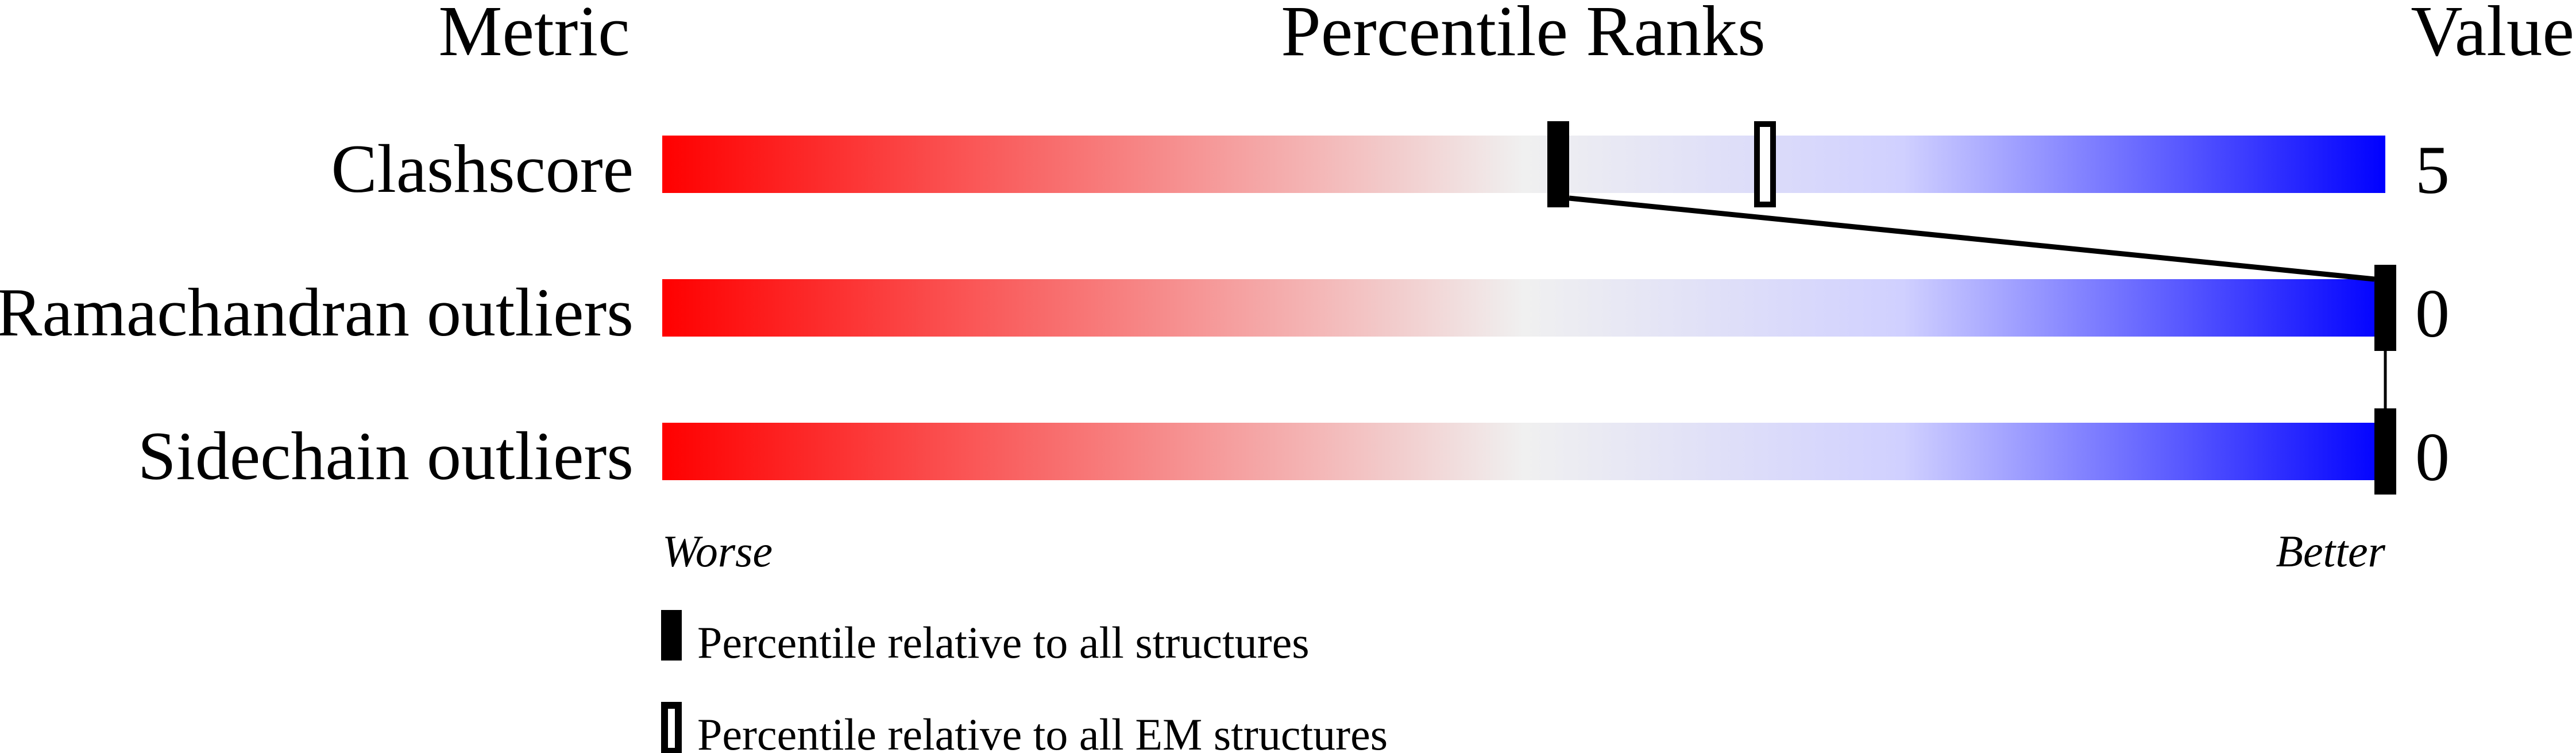  Describe the element at coordinates (2492, 35) in the screenshot. I see `header-value: Value` at that location.